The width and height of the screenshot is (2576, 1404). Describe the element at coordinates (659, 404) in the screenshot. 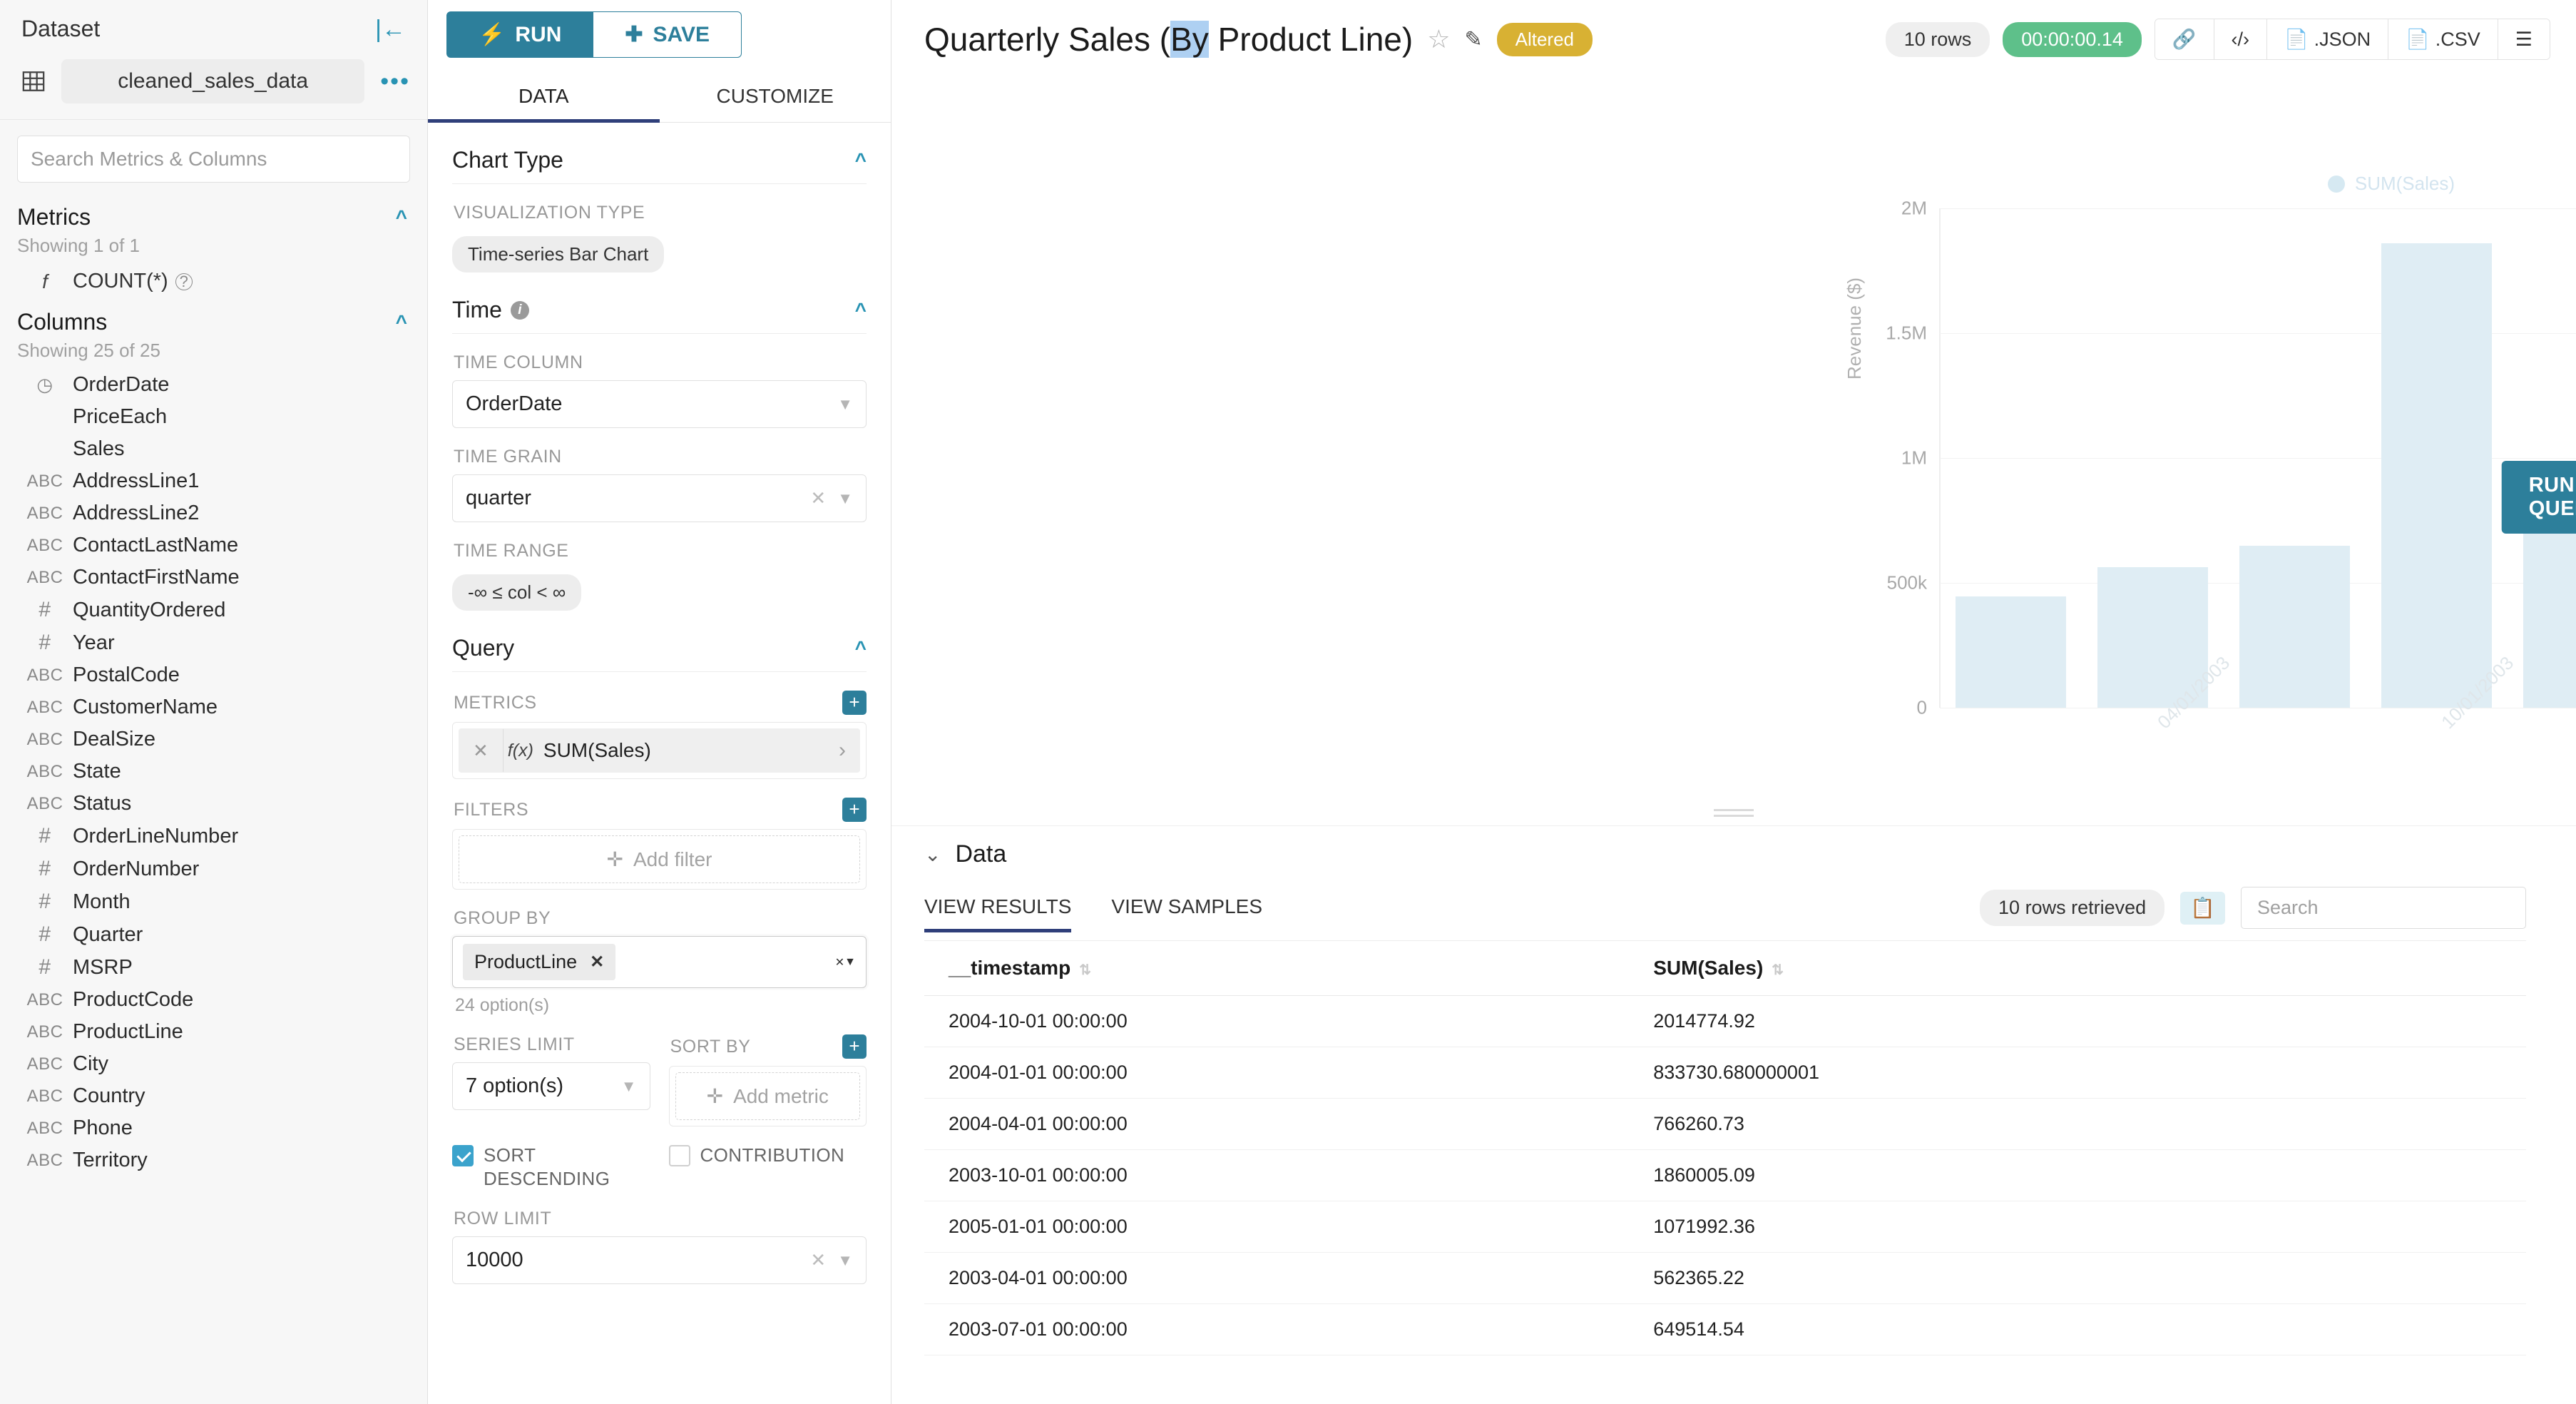

I see `time-column-select: OrderDate ▼` at that location.